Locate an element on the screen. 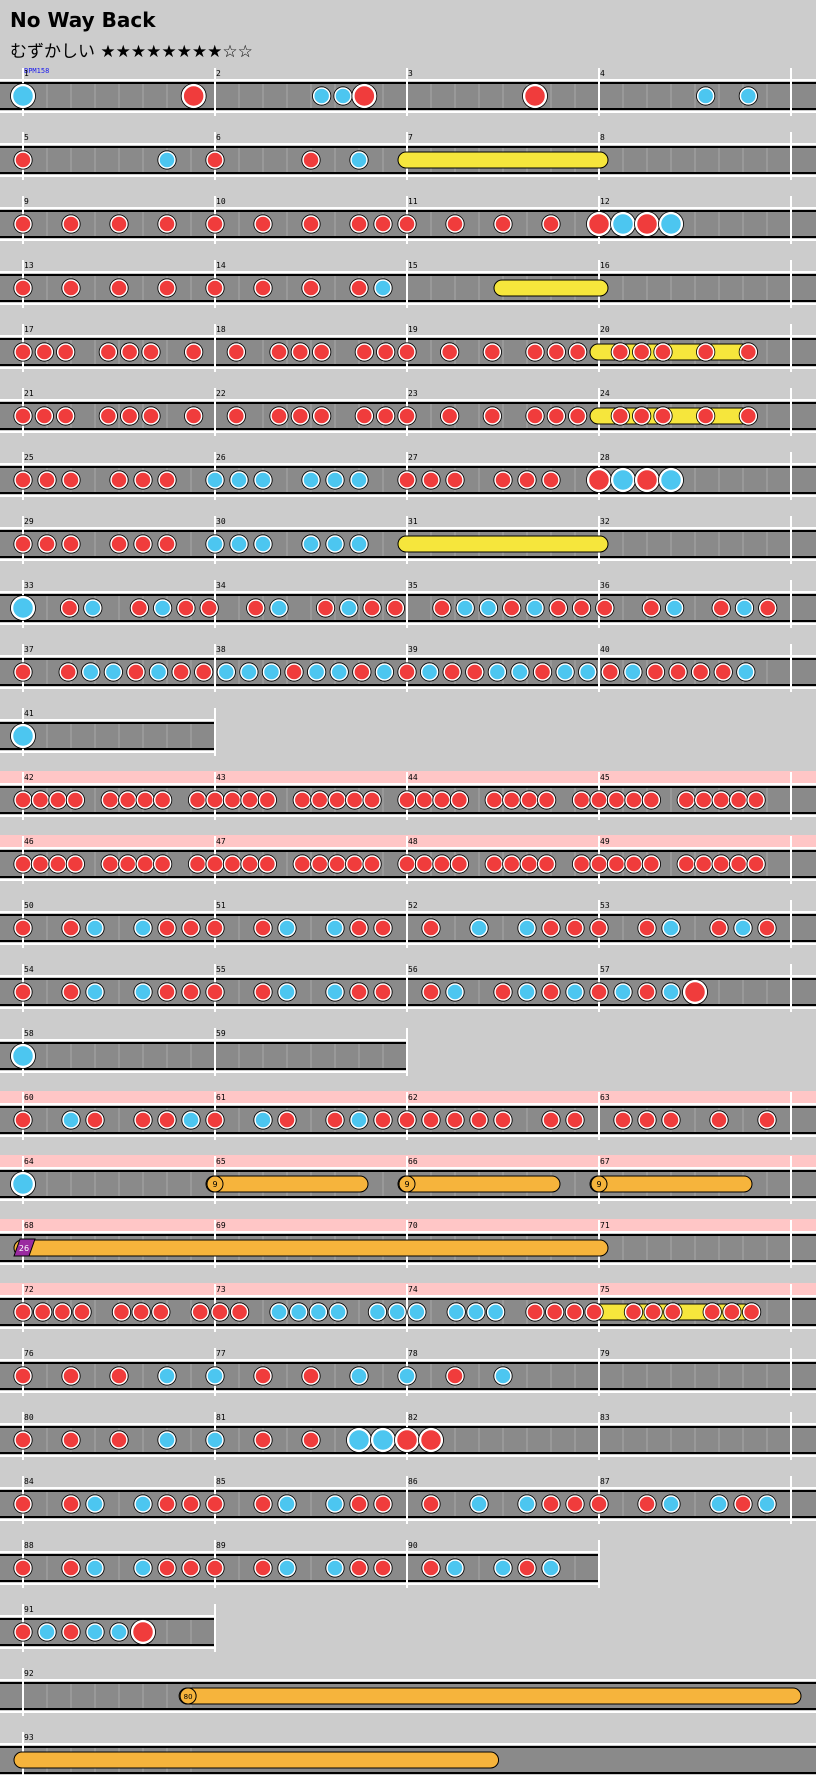 This screenshot has height=1776, width=816. measure-number: 87 is located at coordinates (605, 1481).